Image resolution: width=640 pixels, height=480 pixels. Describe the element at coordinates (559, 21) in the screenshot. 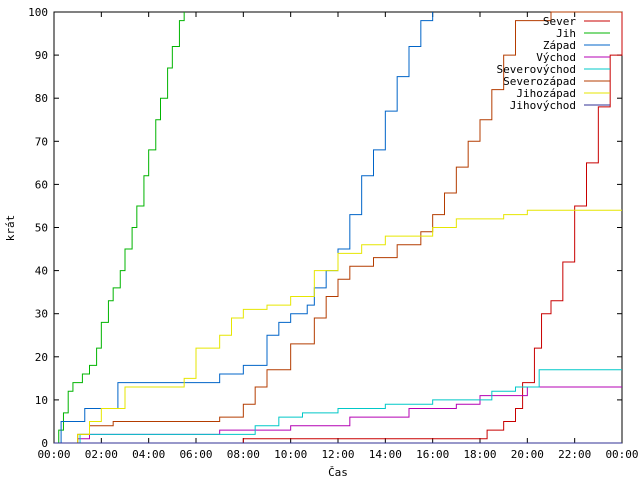

I see `legend-label: Sever` at that location.